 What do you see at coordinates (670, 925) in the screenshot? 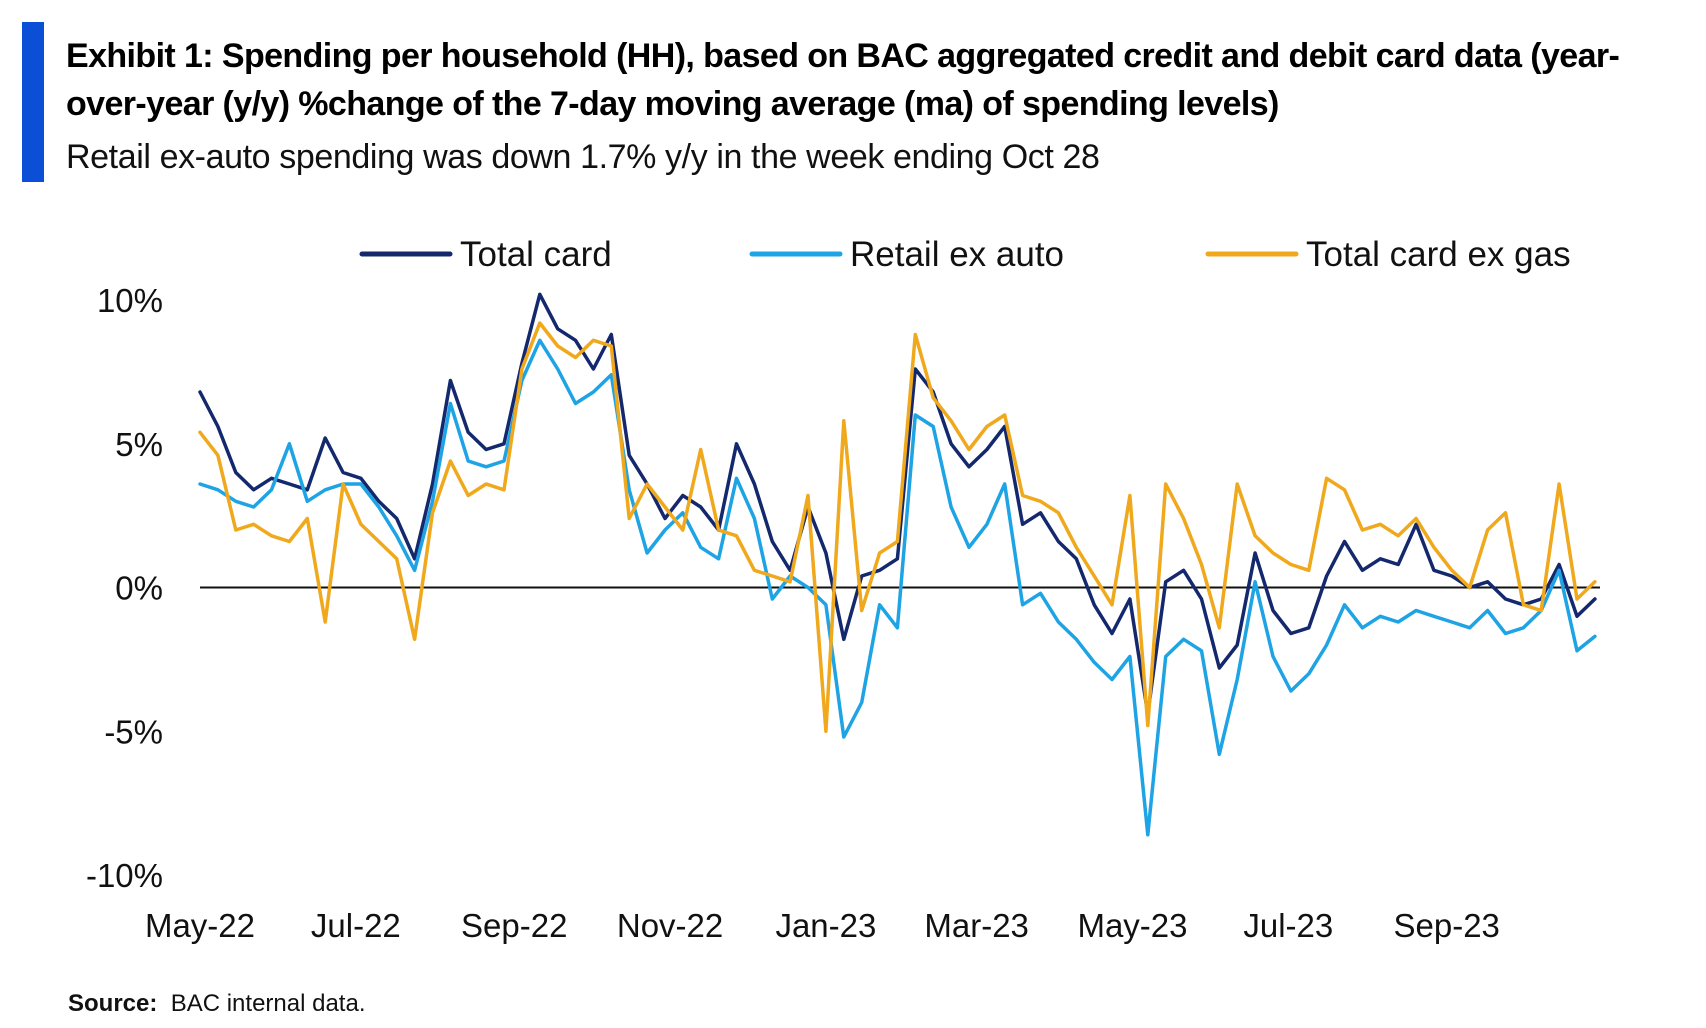
I see `x-tick-label: Nov-22` at bounding box center [670, 925].